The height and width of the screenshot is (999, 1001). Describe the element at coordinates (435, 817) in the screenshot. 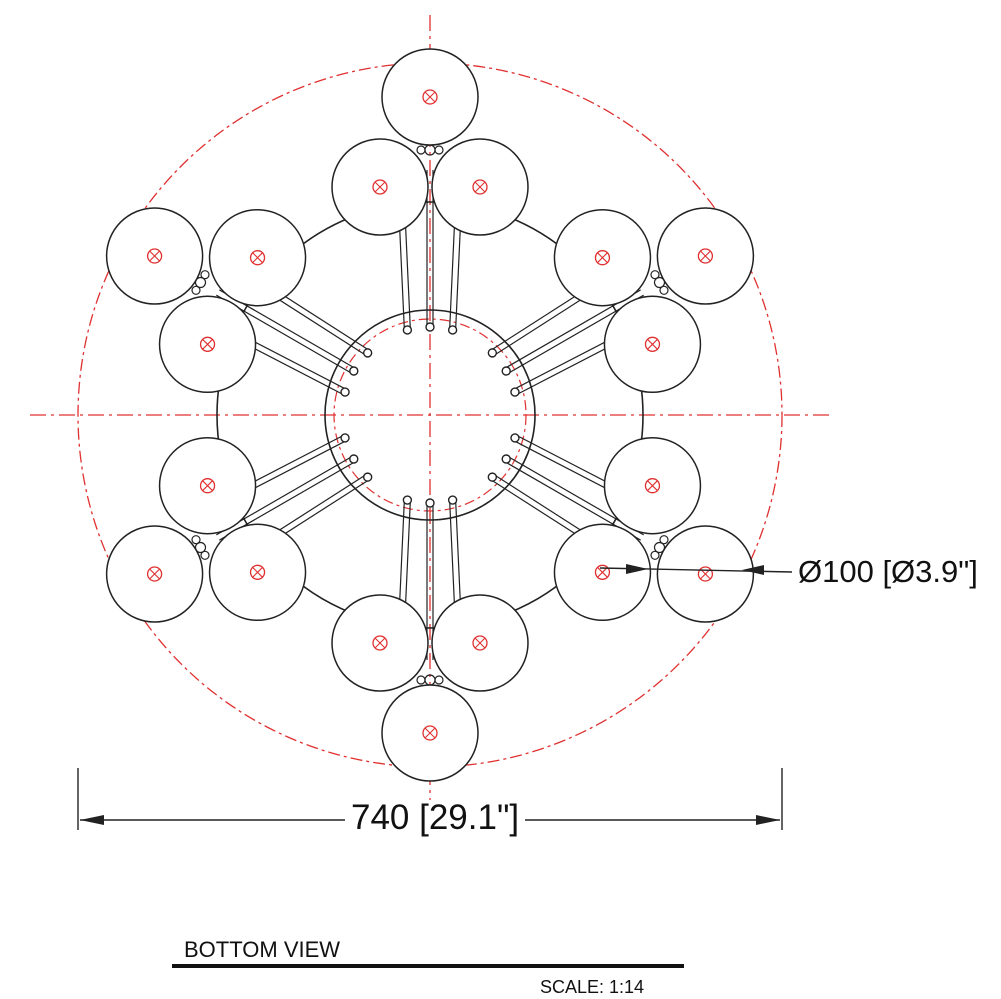

I see `overall-dimension-label: 740 [29.1"]` at that location.